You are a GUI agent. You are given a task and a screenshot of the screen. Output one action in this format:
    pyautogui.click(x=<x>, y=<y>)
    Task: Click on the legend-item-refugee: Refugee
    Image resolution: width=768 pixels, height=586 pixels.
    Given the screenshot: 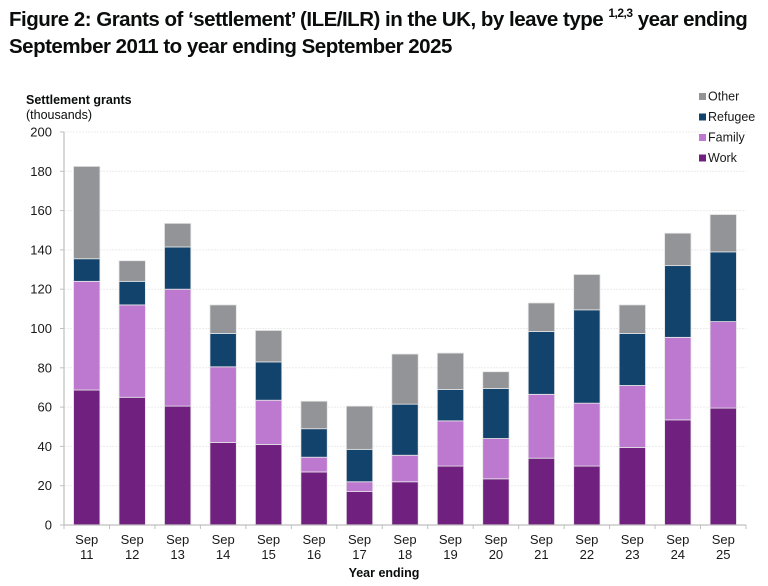 What is the action you would take?
    pyautogui.click(x=727, y=117)
    